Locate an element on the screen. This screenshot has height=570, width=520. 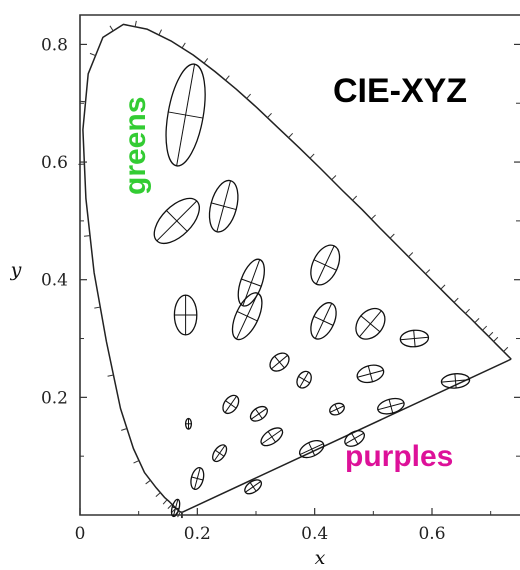
chart-title: CIE-XYZ is located at coordinates (400, 91).